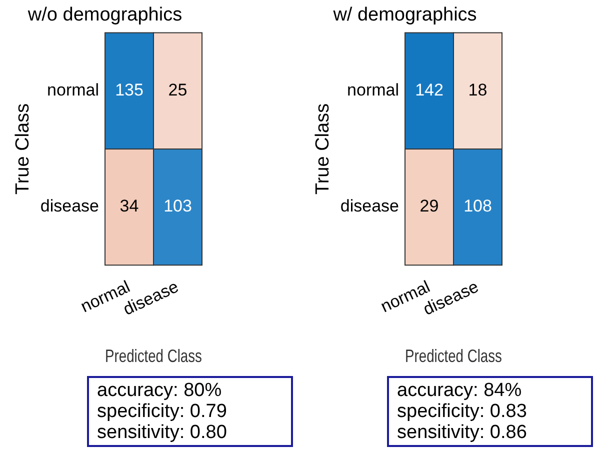 The width and height of the screenshot is (613, 468). I want to click on data-label: 18, so click(478, 90).